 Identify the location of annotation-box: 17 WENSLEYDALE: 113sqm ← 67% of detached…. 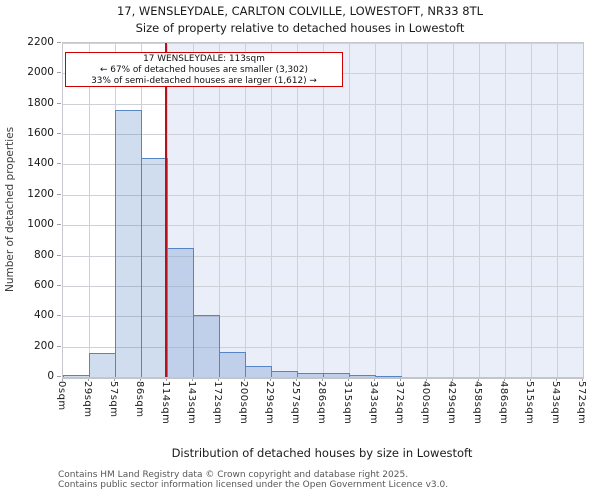
(204, 69).